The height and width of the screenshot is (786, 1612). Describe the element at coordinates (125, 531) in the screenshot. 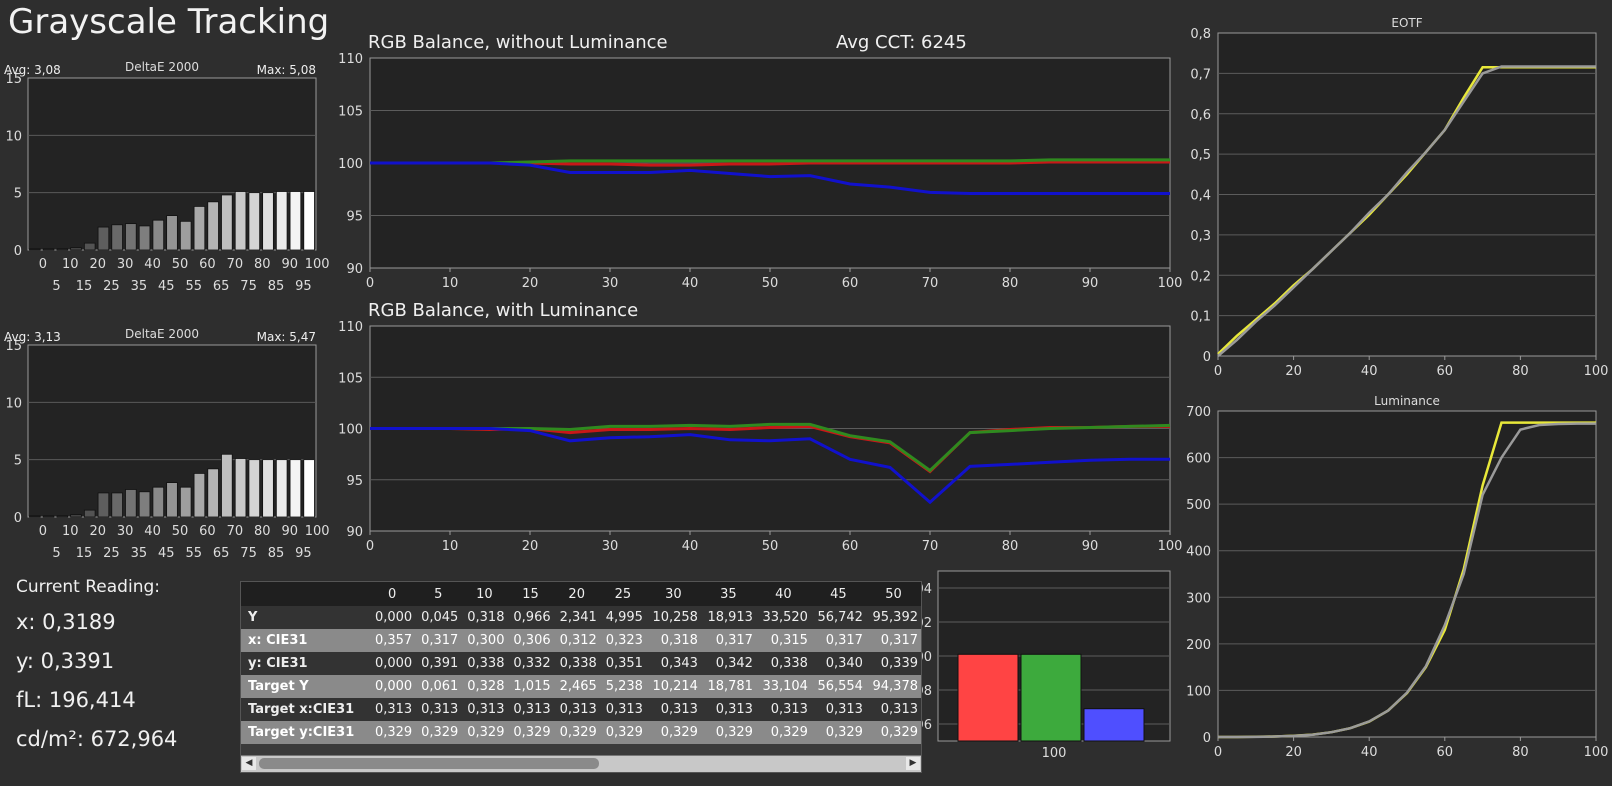

I see `deltae-bottom-x-tick: 30` at that location.